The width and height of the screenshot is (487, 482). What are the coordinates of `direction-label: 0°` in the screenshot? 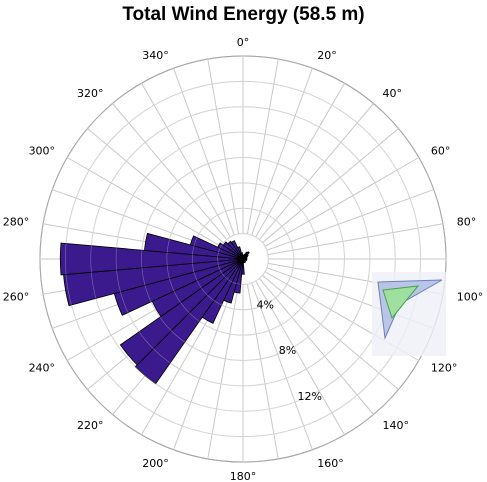 It's located at (243, 42).